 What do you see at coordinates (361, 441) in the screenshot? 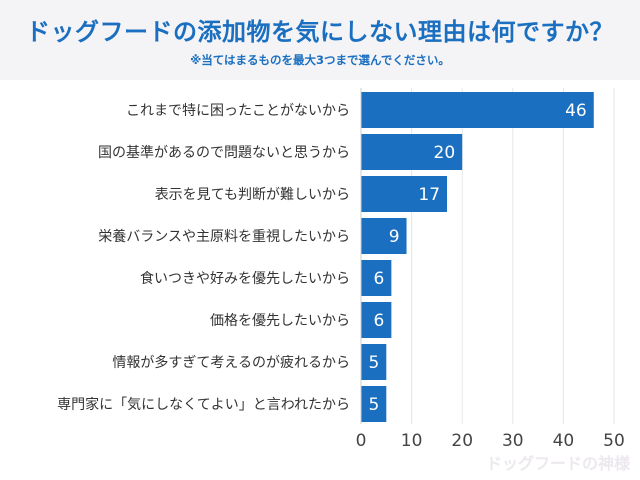
I see `x-tick-label: 0` at bounding box center [361, 441].